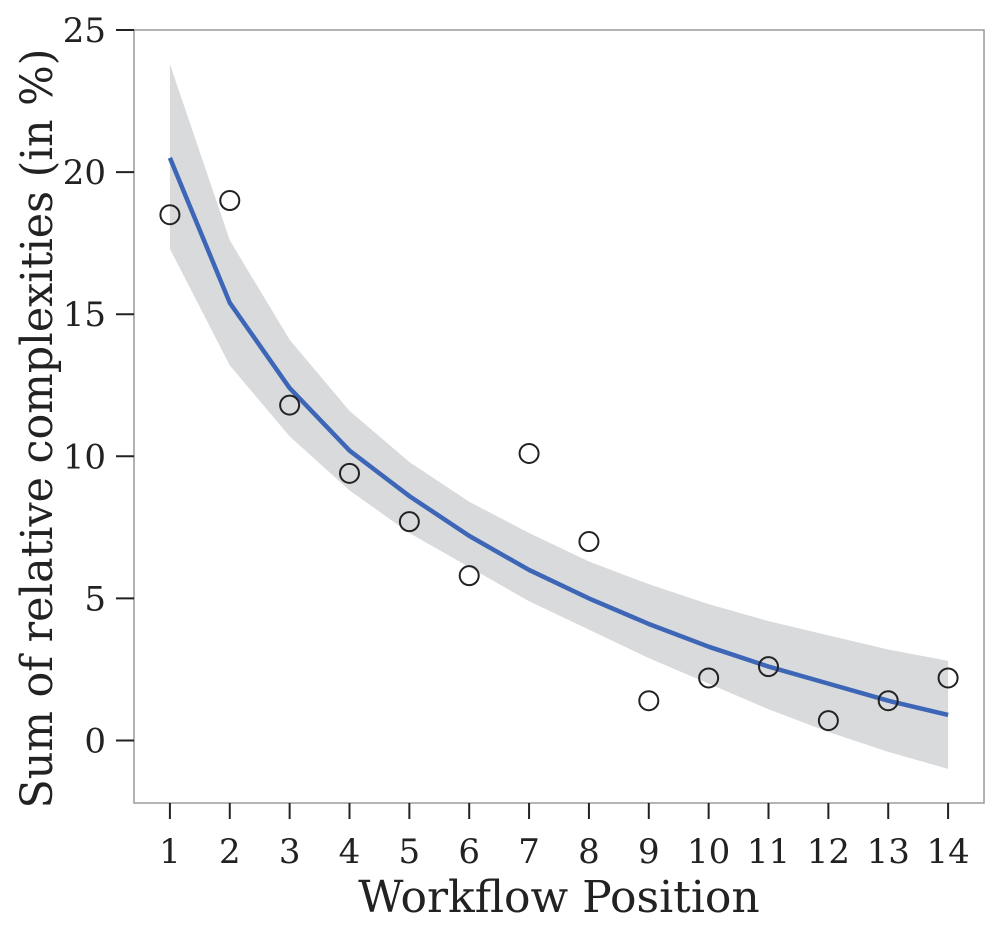  Describe the element at coordinates (290, 852) in the screenshot. I see `x-tick-label: 3` at that location.